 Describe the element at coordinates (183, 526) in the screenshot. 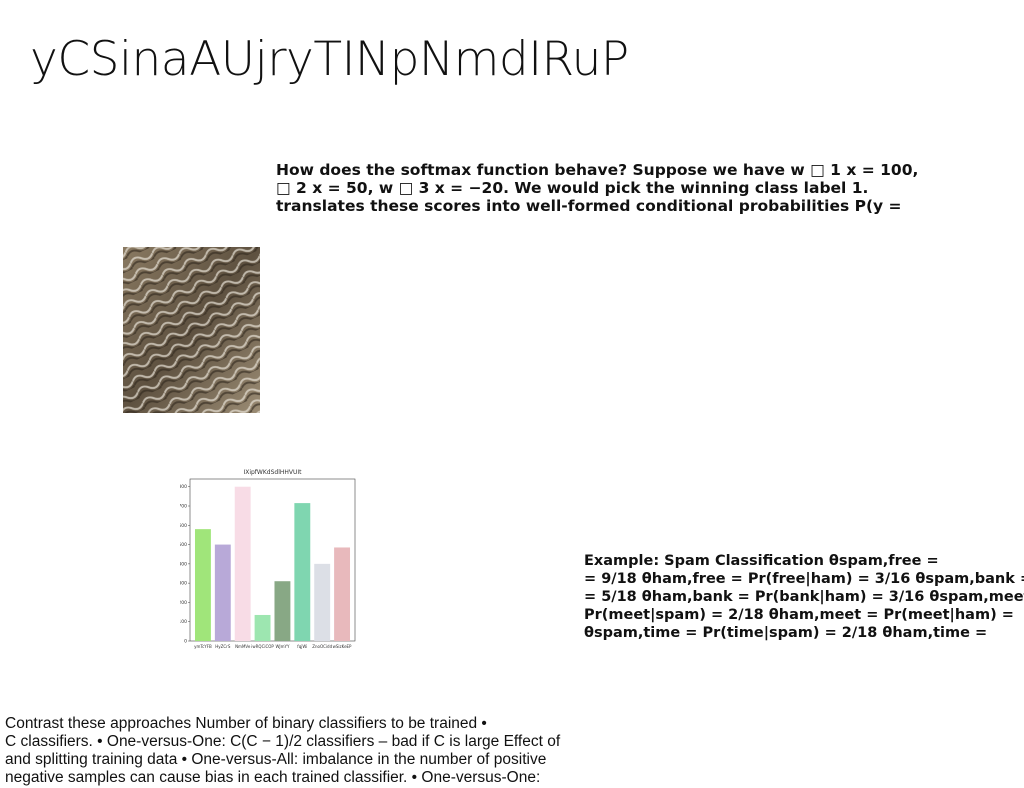

I see `y-tick-label: 600` at that location.